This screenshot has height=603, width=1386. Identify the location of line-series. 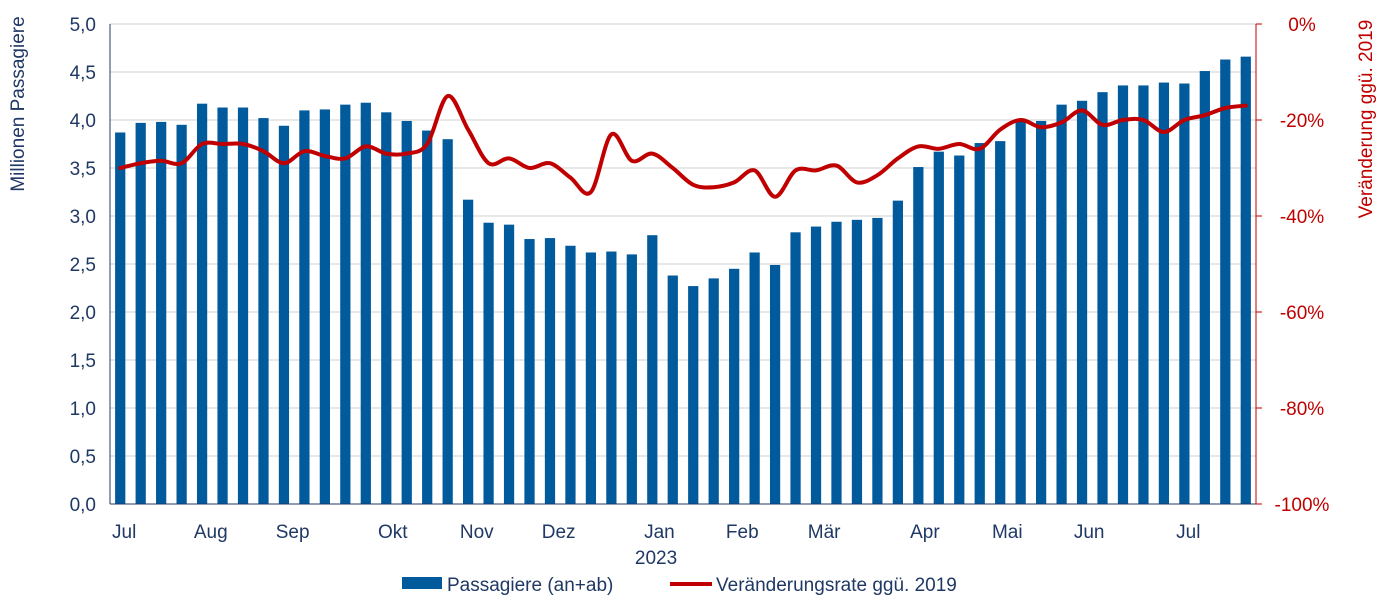
(683, 146).